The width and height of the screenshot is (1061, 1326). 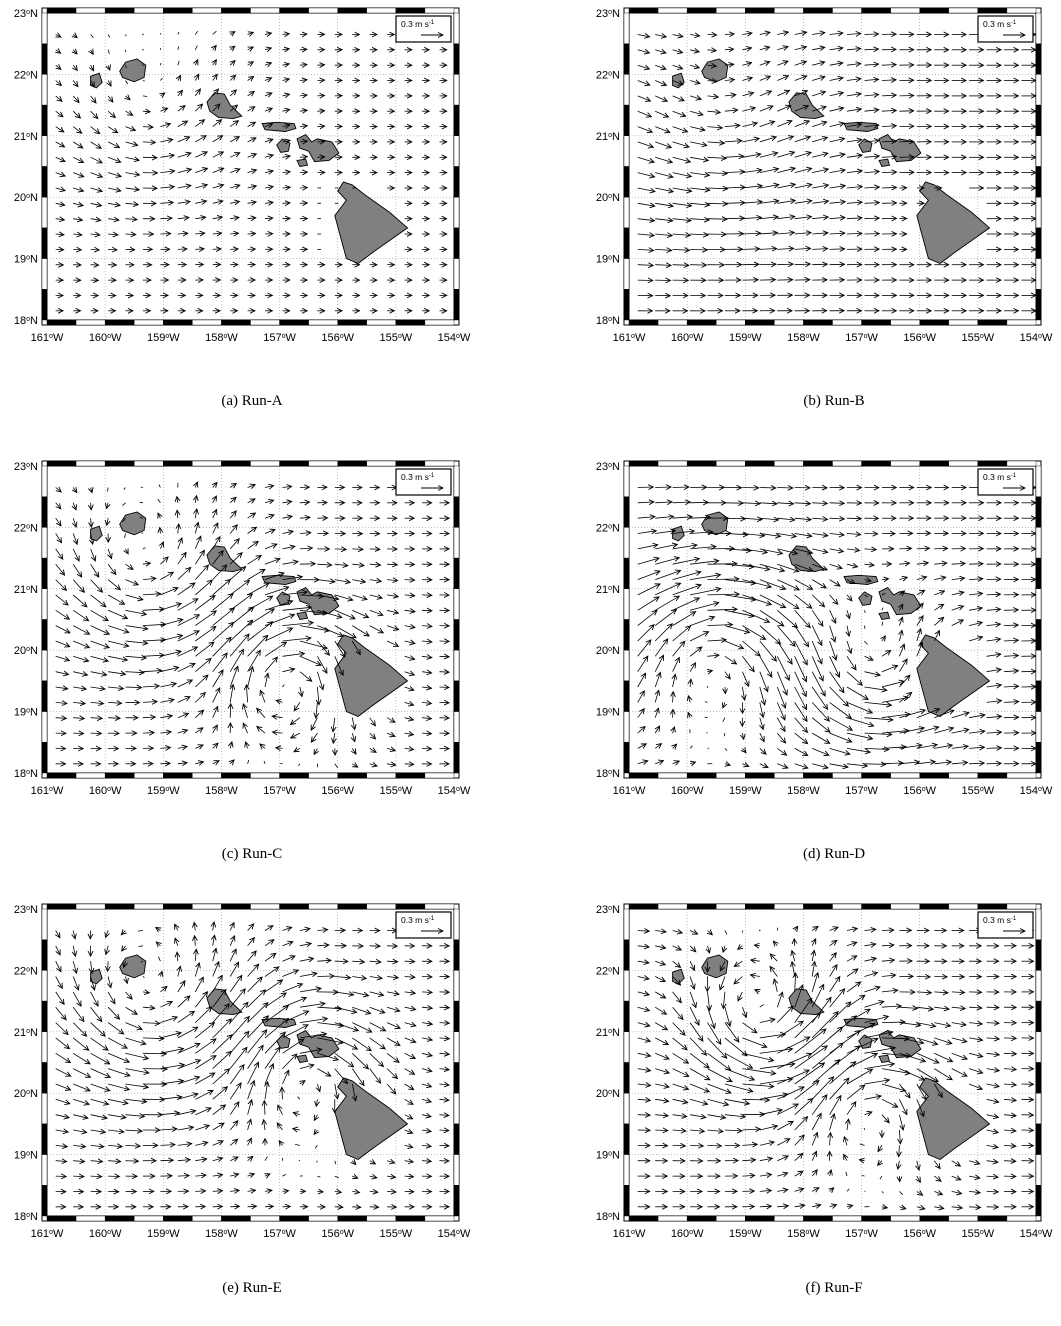 What do you see at coordinates (133, 523) in the screenshot?
I see `island-kauai` at bounding box center [133, 523].